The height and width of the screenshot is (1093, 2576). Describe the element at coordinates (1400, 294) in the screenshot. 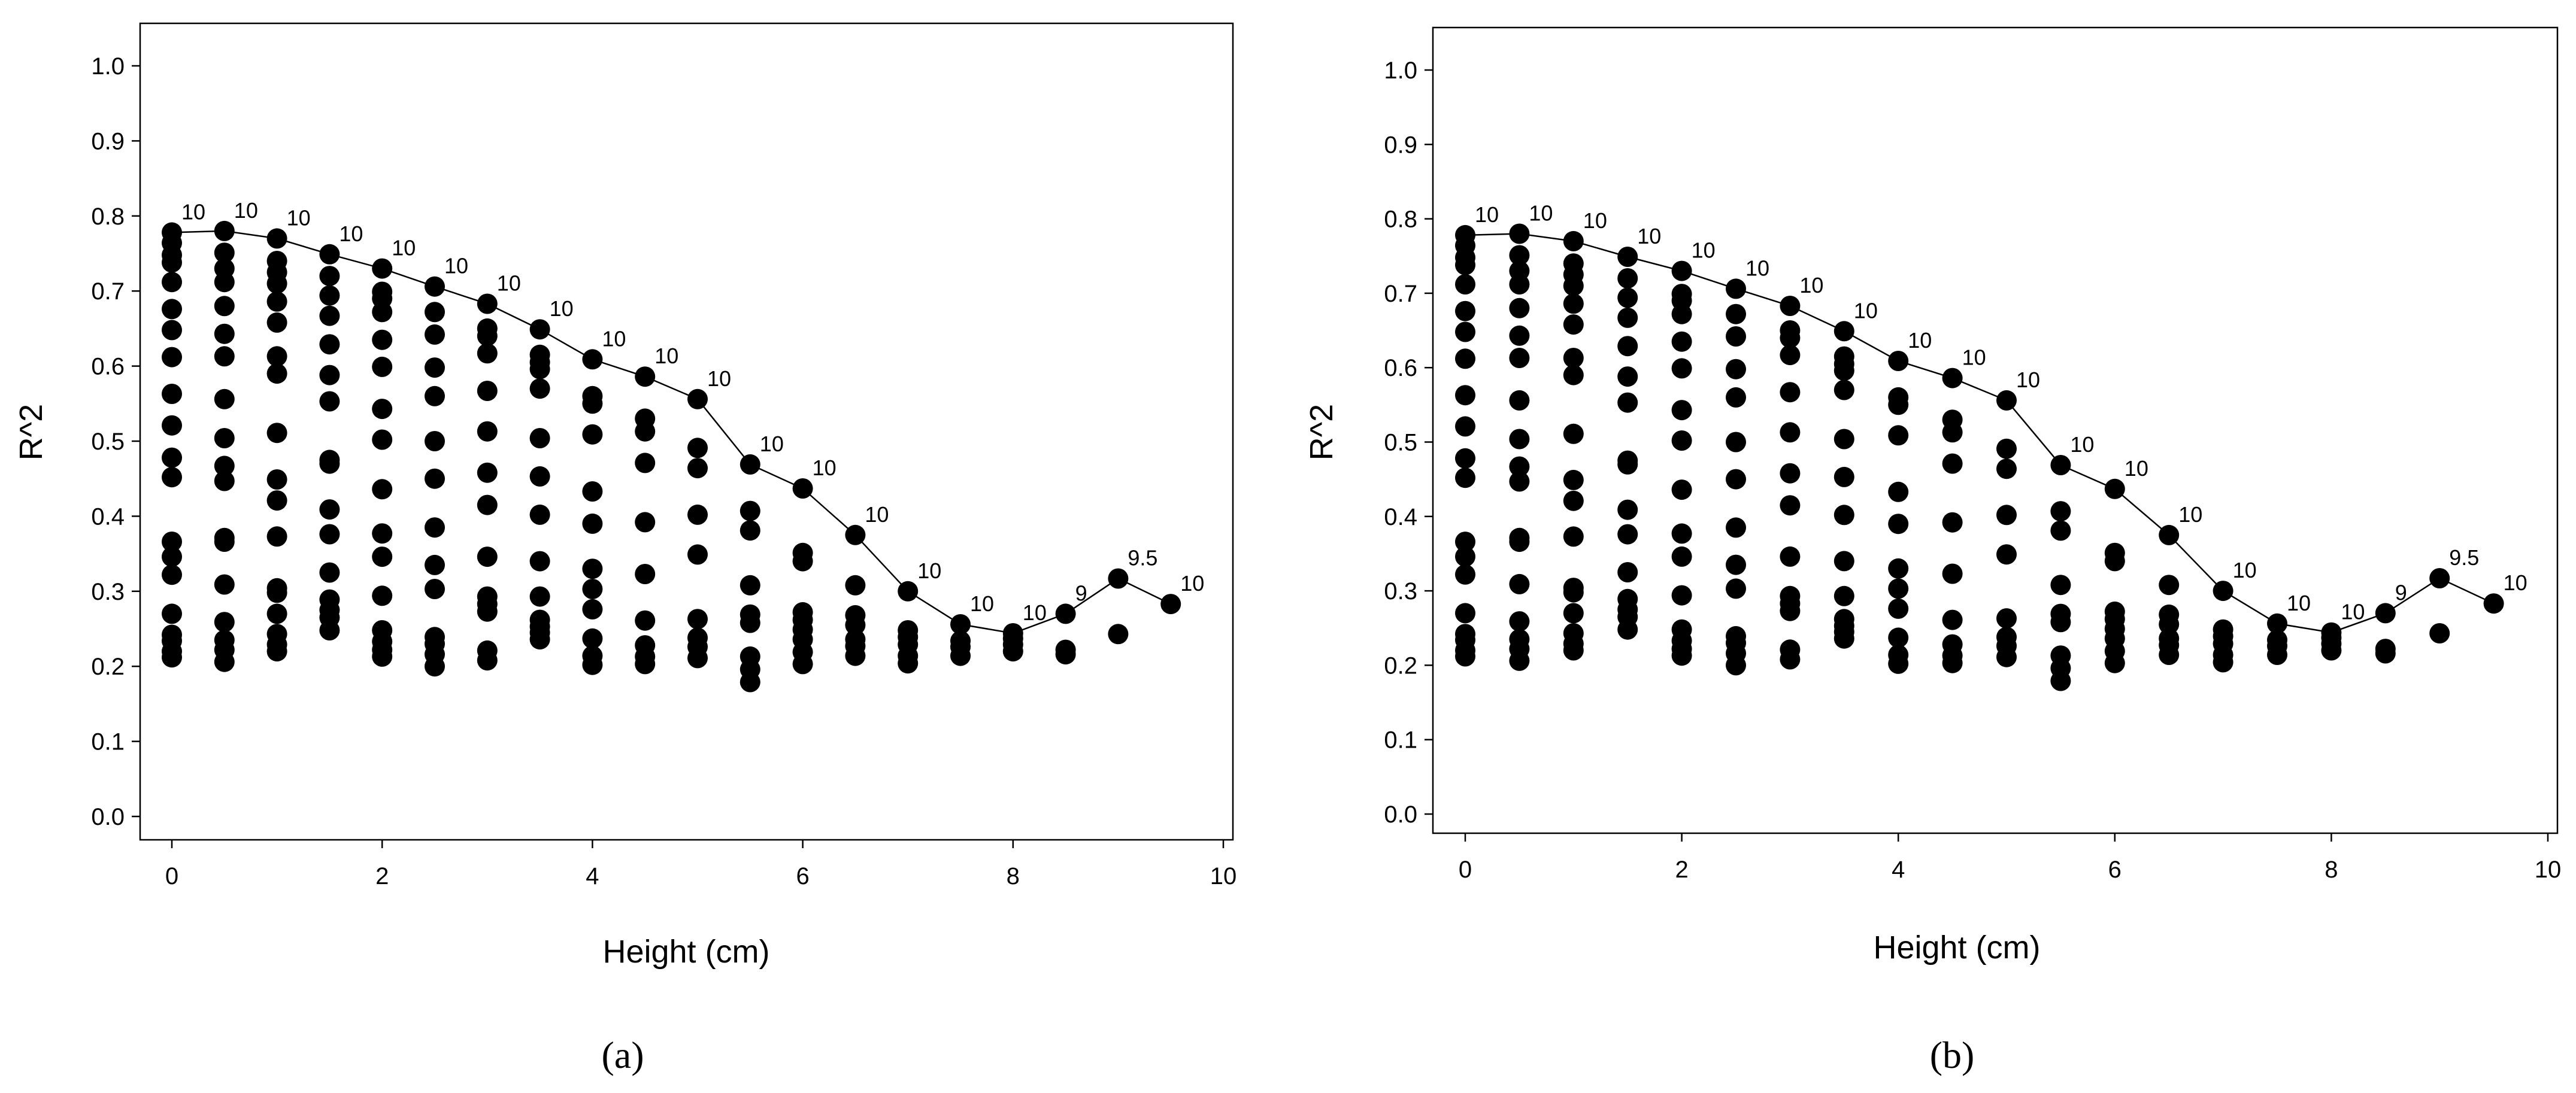

I see `y-tick-label: 0.7` at that location.